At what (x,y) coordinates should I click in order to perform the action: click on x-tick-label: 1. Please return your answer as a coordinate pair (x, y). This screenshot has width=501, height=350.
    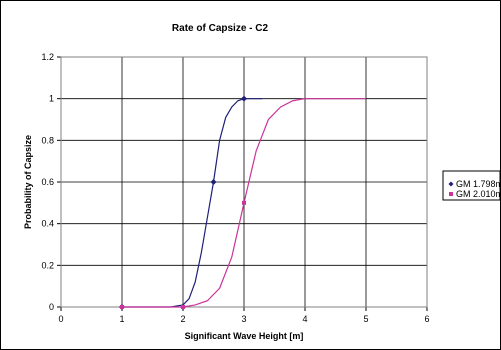
    Looking at the image, I should click on (121, 319).